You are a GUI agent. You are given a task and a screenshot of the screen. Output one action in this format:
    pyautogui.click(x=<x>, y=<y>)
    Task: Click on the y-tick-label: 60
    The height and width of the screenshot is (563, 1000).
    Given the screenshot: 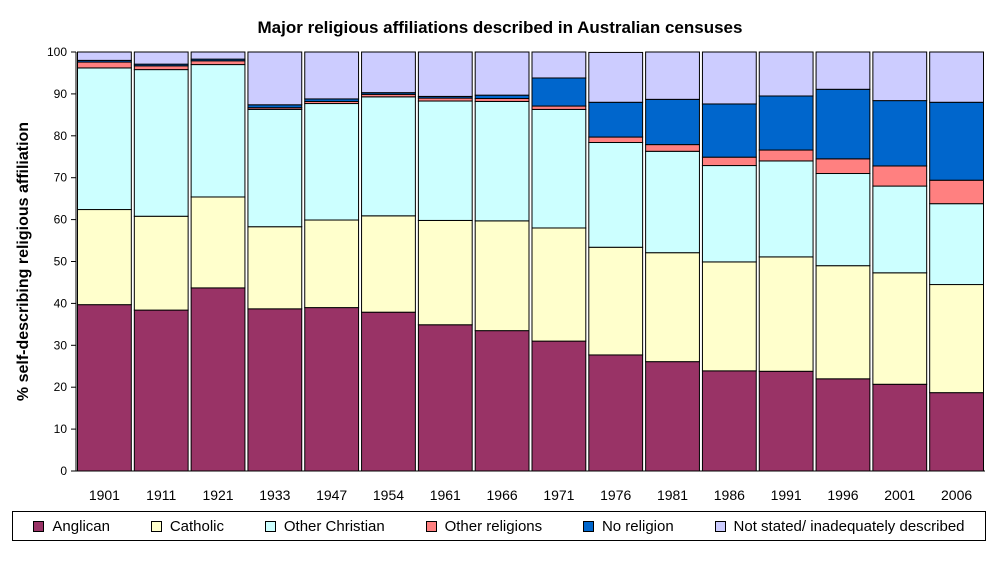 What is the action you would take?
    pyautogui.click(x=61, y=220)
    